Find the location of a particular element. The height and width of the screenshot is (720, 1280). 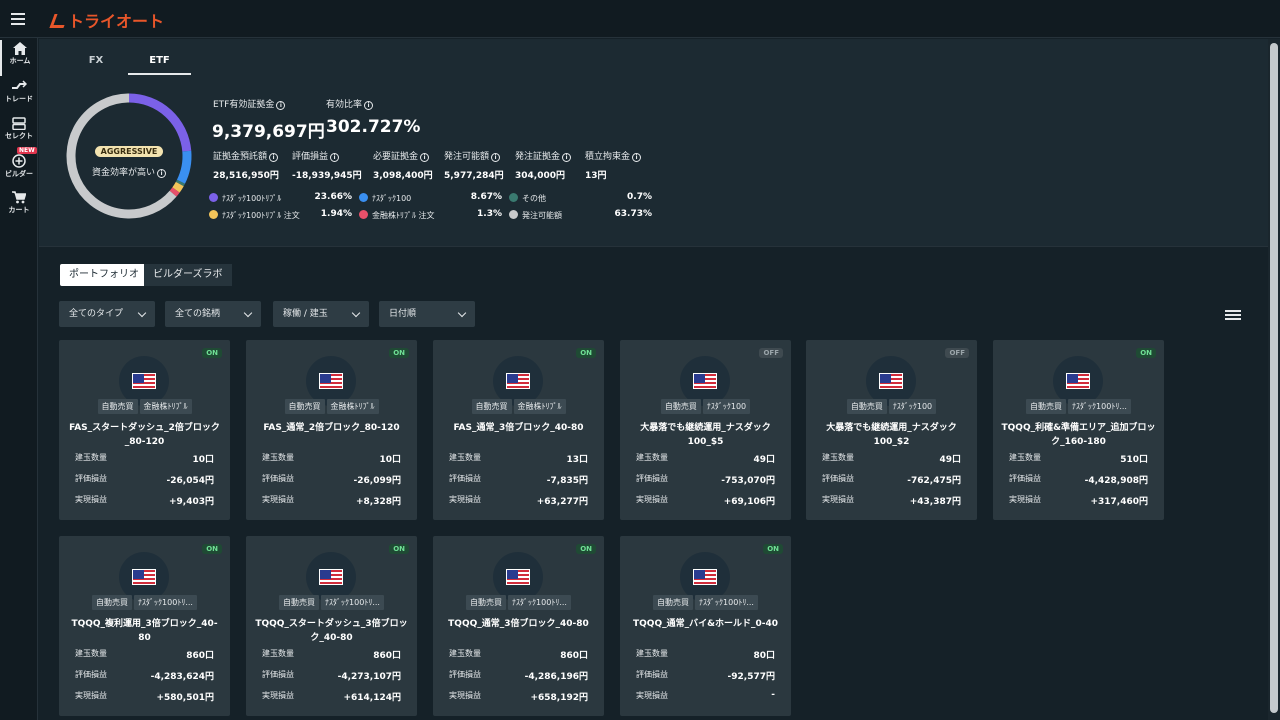

legend-dot-icon is located at coordinates (363, 197).